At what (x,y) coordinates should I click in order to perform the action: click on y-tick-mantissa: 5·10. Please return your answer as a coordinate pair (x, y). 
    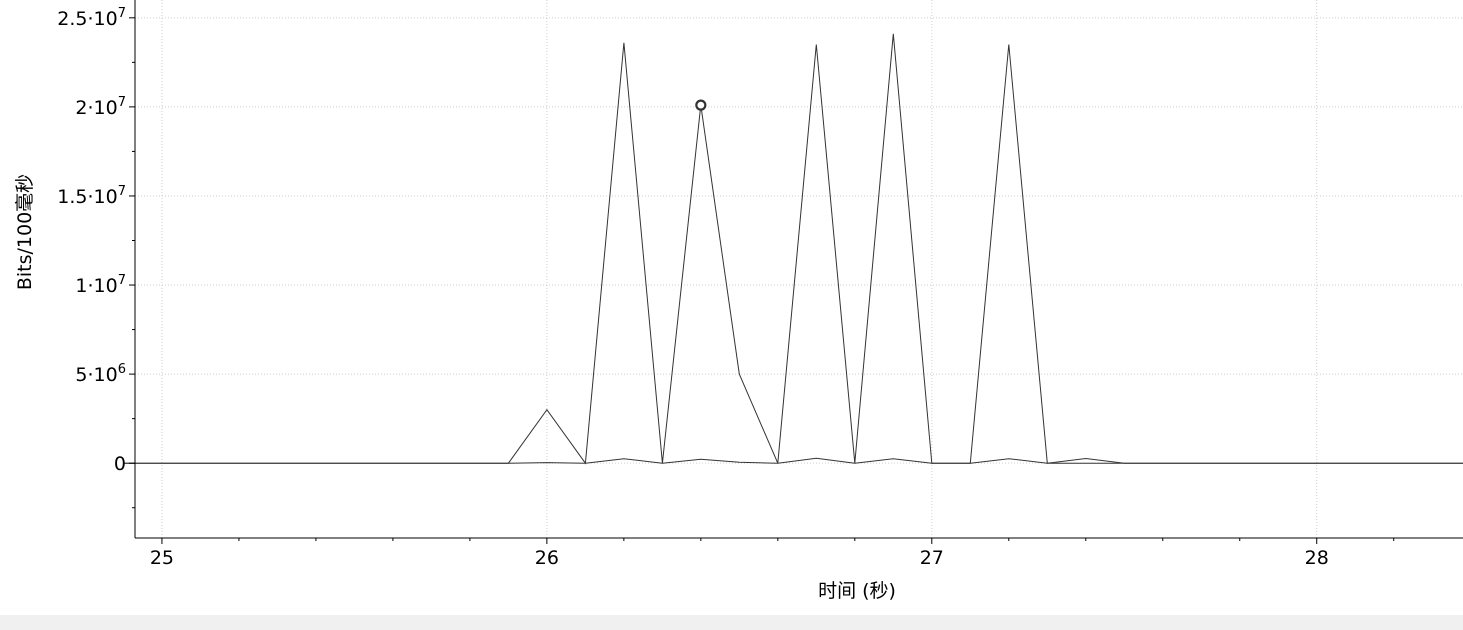
    Looking at the image, I should click on (96, 375).